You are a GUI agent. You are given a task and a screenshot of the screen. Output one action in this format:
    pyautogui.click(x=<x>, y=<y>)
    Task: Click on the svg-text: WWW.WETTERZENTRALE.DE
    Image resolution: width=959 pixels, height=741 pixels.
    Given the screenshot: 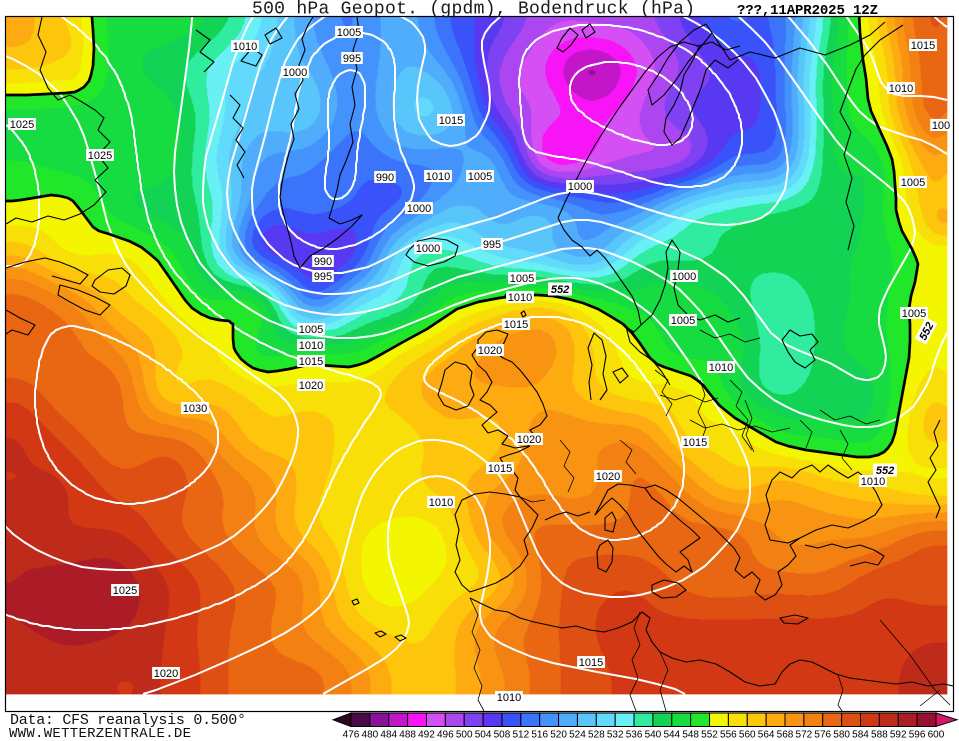 What is the action you would take?
    pyautogui.click(x=100, y=733)
    